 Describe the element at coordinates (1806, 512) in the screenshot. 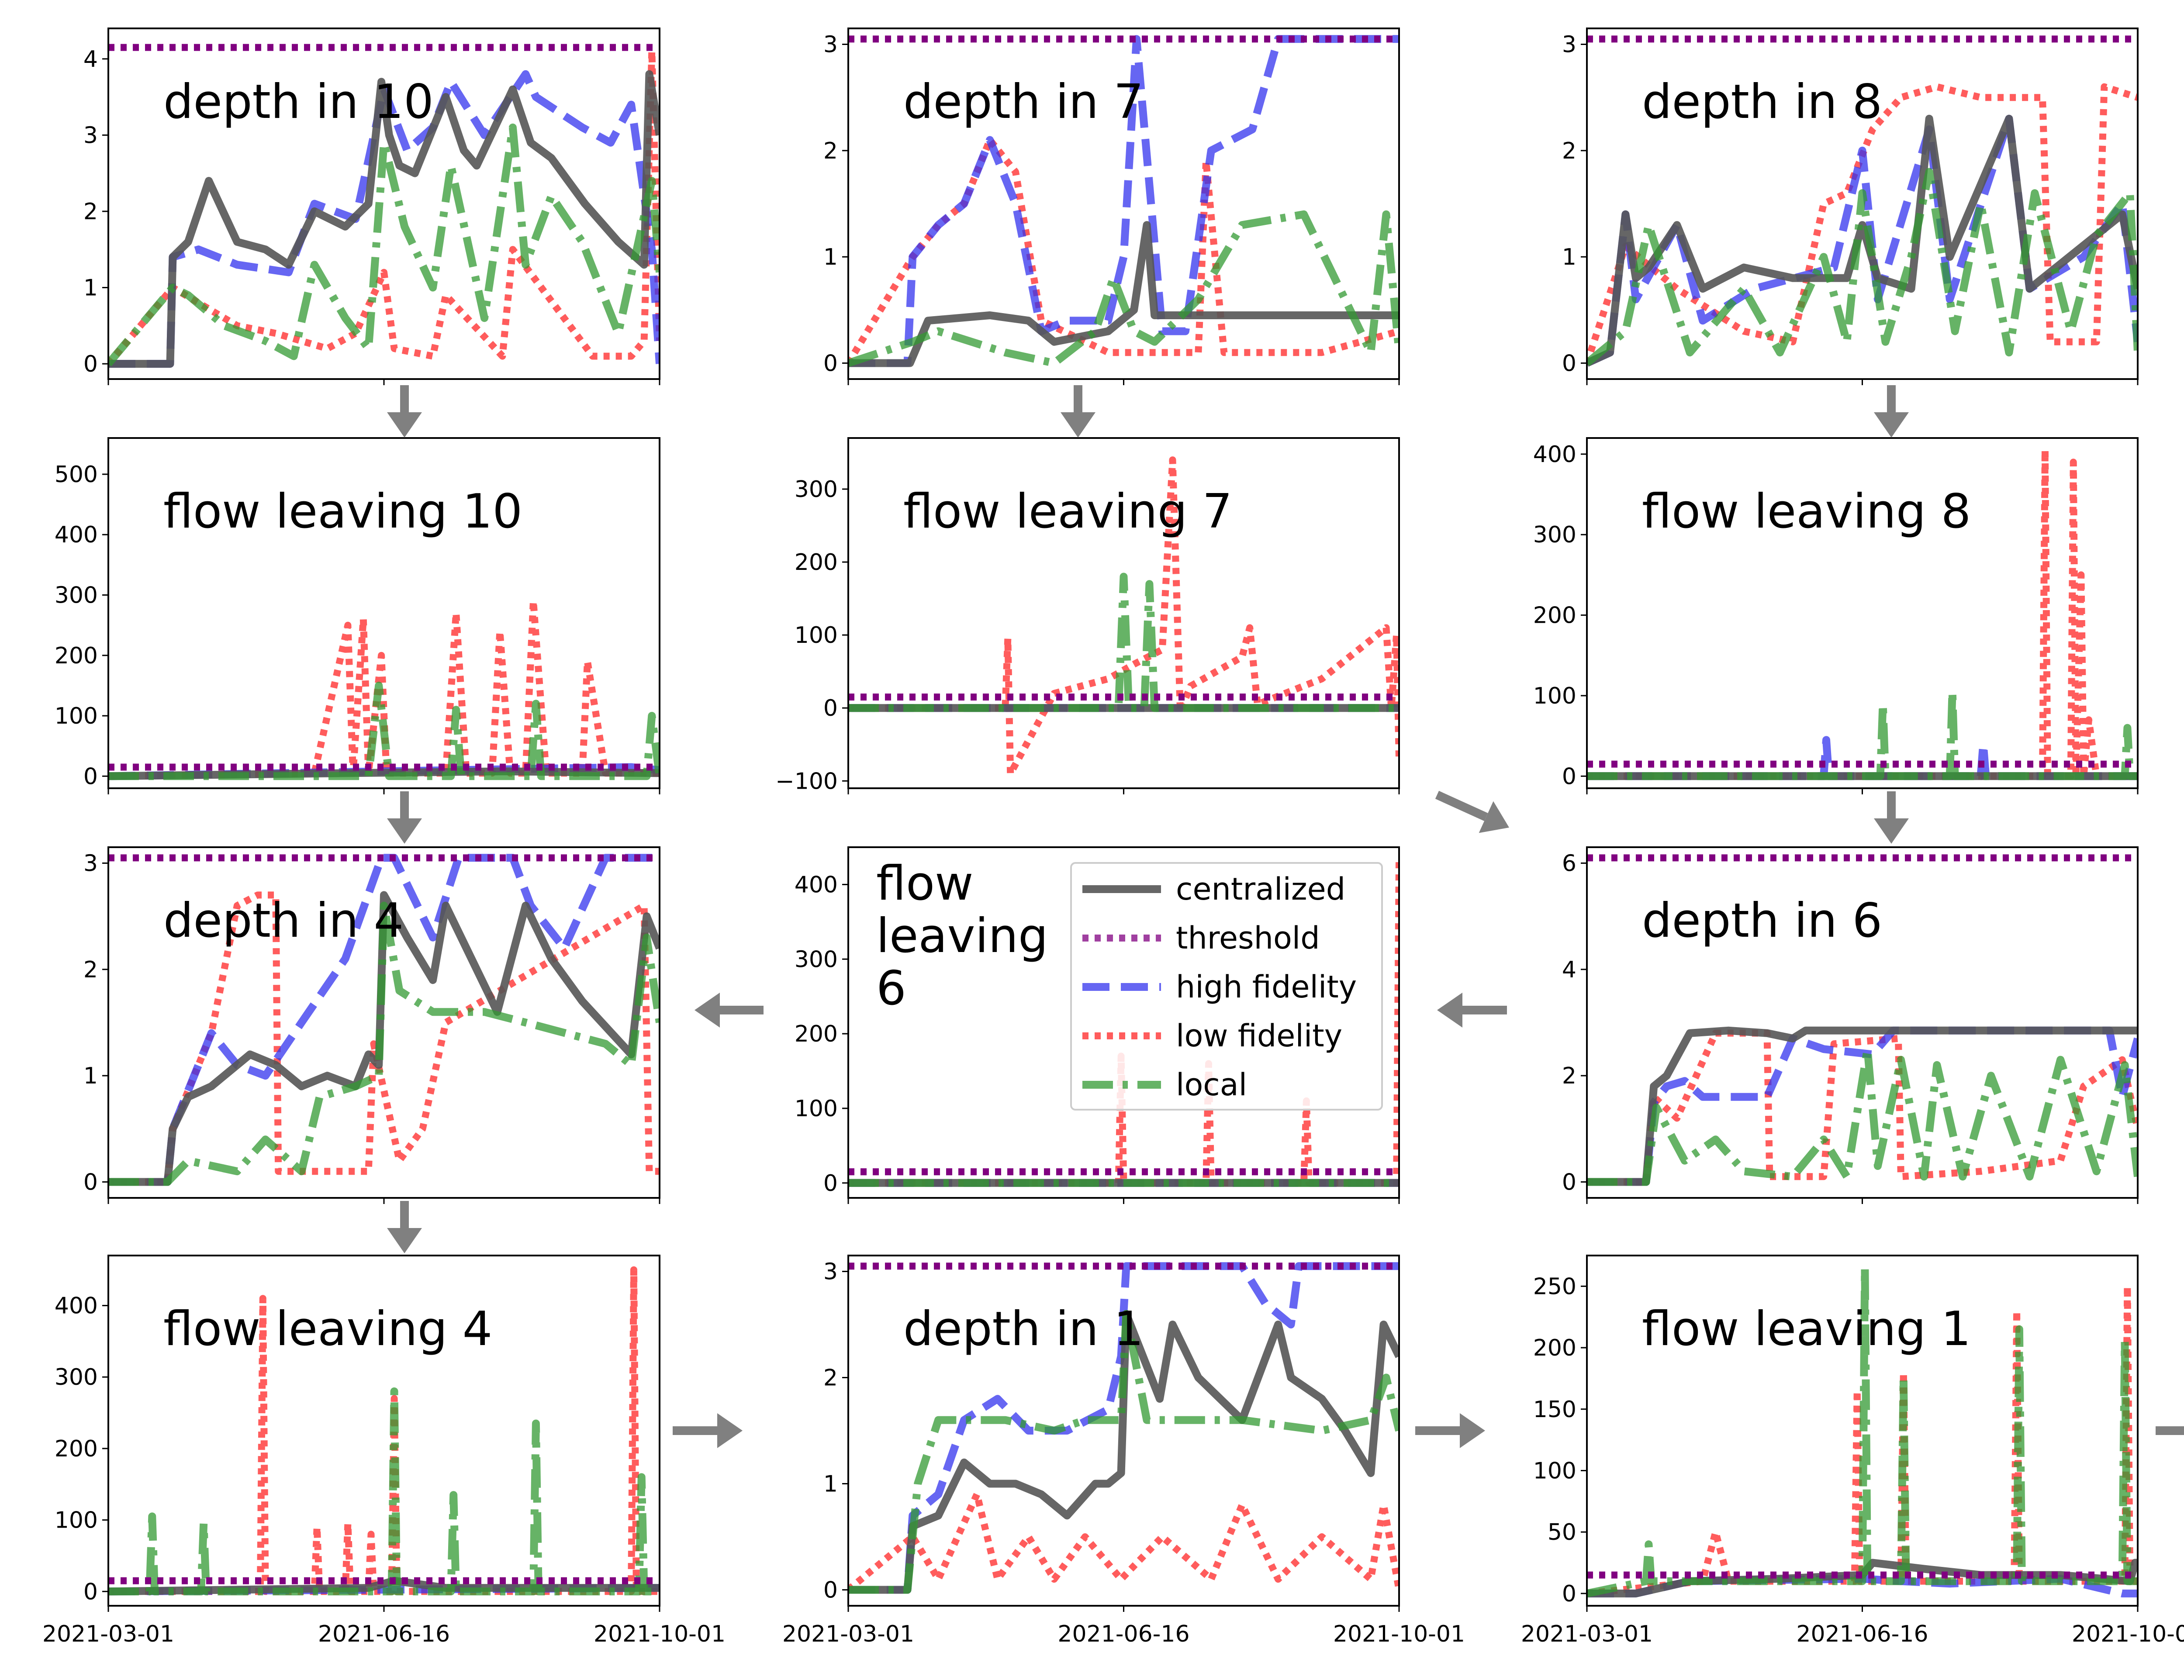

I see `panel-title: flow leaving 8` at that location.